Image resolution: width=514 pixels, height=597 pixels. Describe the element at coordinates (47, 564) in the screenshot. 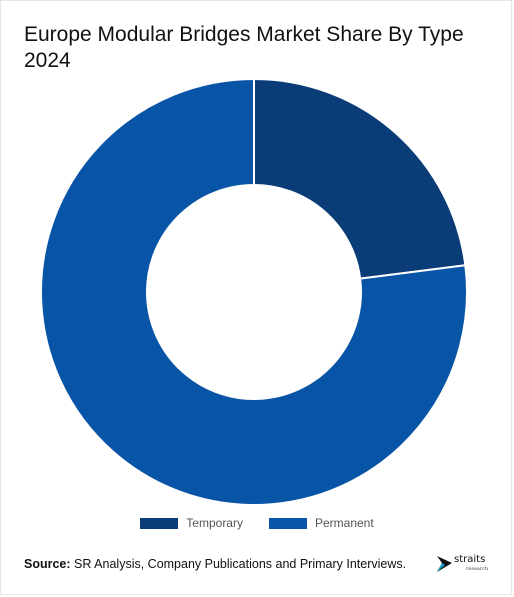

I see `source-label: Source:` at that location.